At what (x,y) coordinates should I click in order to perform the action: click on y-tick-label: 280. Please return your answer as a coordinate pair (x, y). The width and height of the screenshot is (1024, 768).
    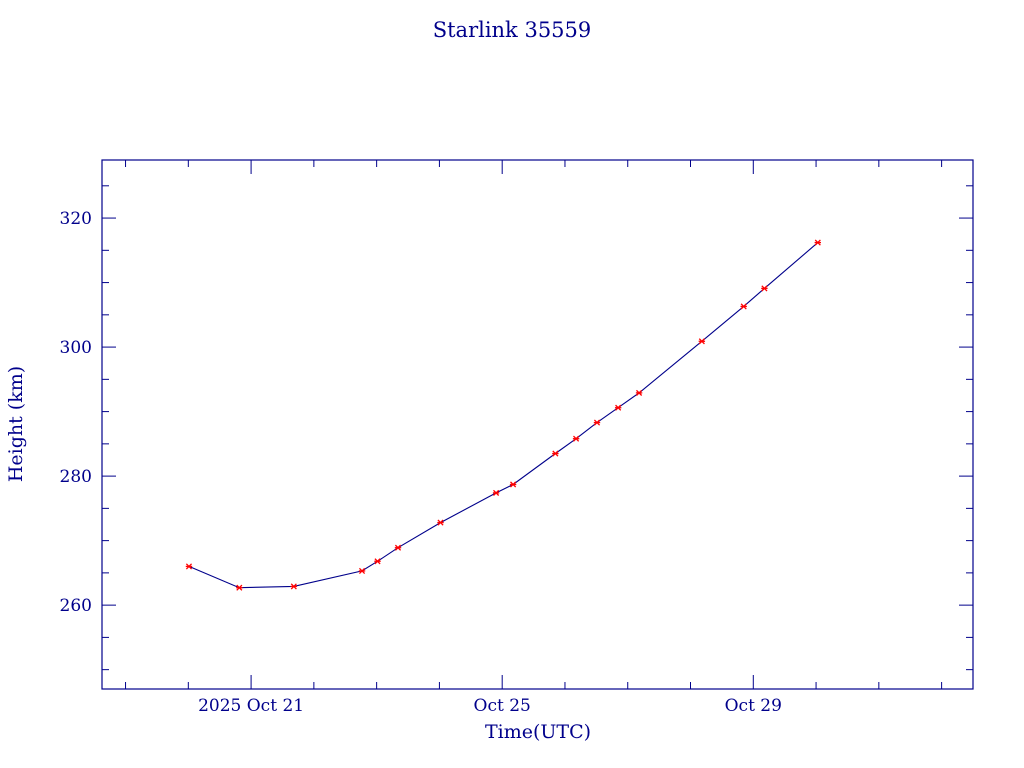
    Looking at the image, I should click on (76, 477).